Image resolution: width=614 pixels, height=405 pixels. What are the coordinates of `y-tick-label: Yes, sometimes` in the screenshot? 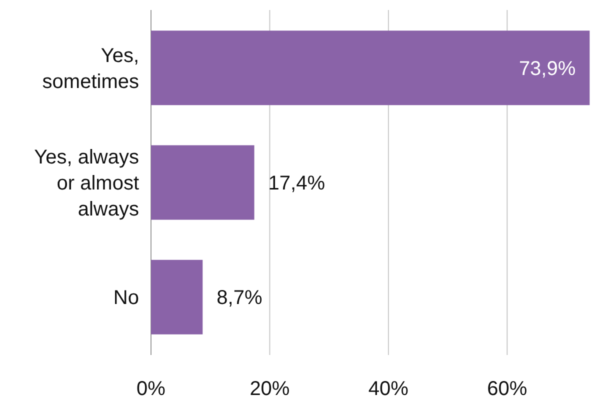 It's located at (90, 68).